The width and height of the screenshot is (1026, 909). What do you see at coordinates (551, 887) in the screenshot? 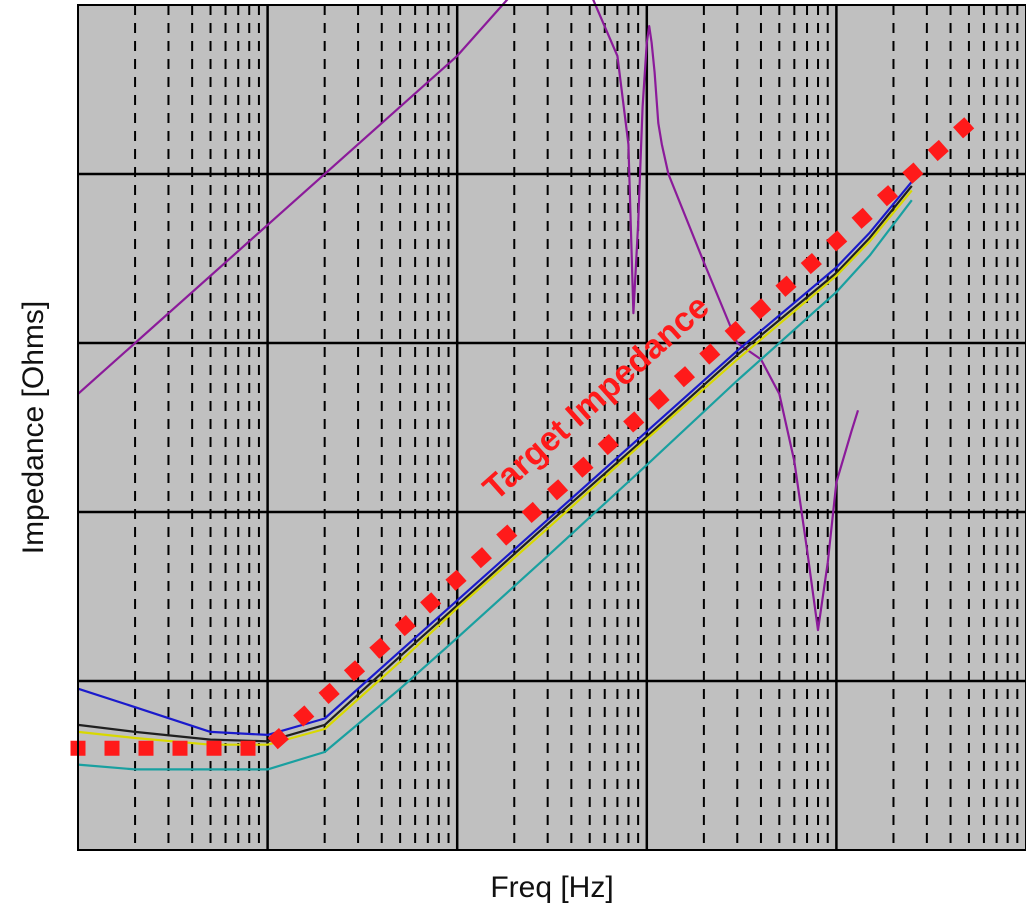
I see `x-axis-label: Freq [Hz]` at bounding box center [551, 887].